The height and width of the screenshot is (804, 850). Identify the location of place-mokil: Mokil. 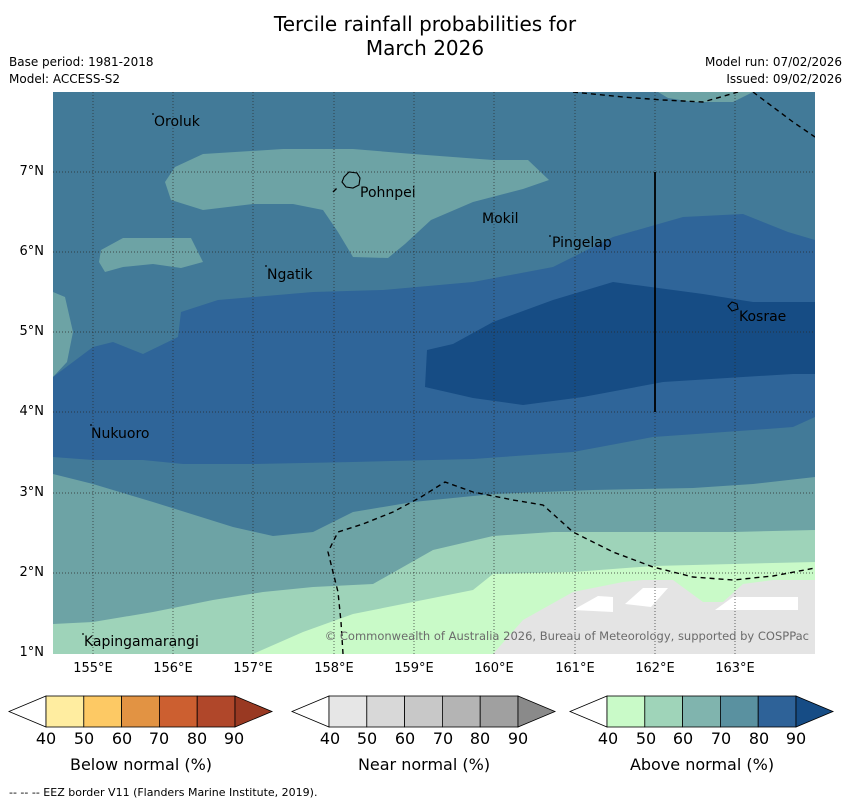
(500, 219).